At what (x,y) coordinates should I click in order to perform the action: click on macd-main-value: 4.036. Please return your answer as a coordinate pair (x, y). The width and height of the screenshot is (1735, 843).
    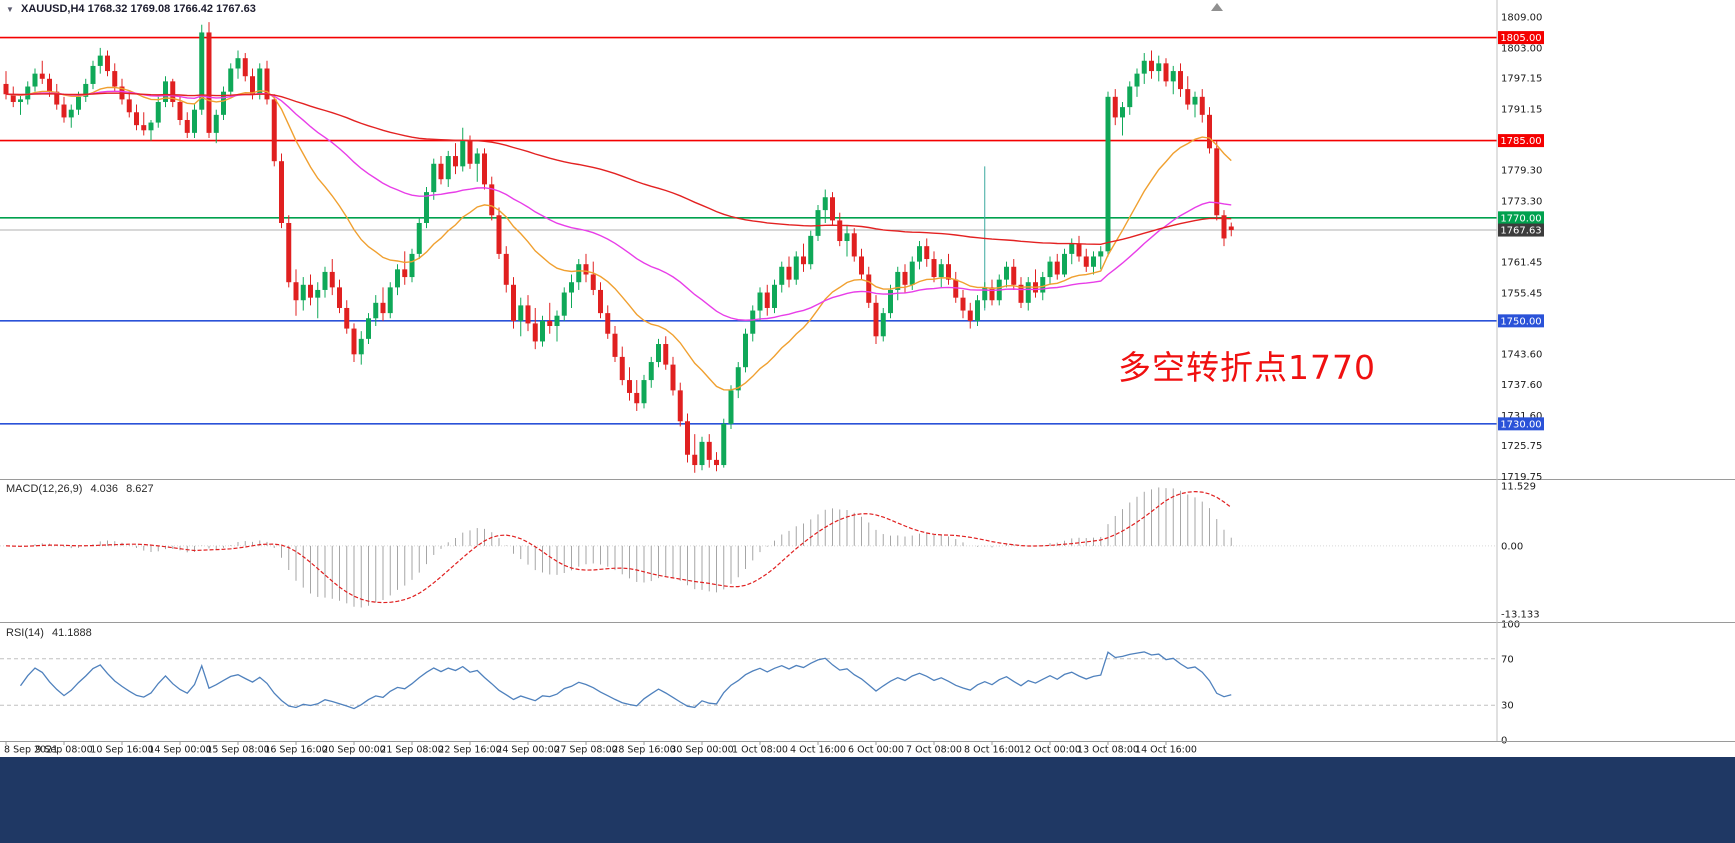
    Looking at the image, I should click on (104, 489).